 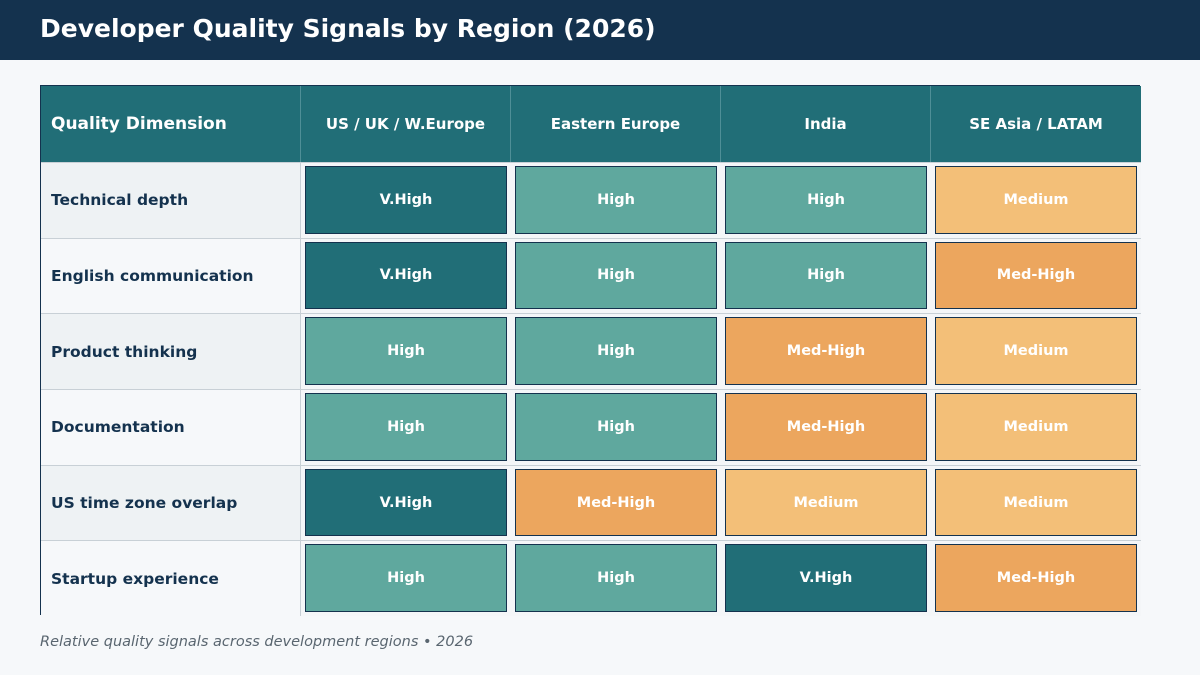 What do you see at coordinates (171, 124) in the screenshot?
I see `column-header-quality-dimension: Quality Dimension` at bounding box center [171, 124].